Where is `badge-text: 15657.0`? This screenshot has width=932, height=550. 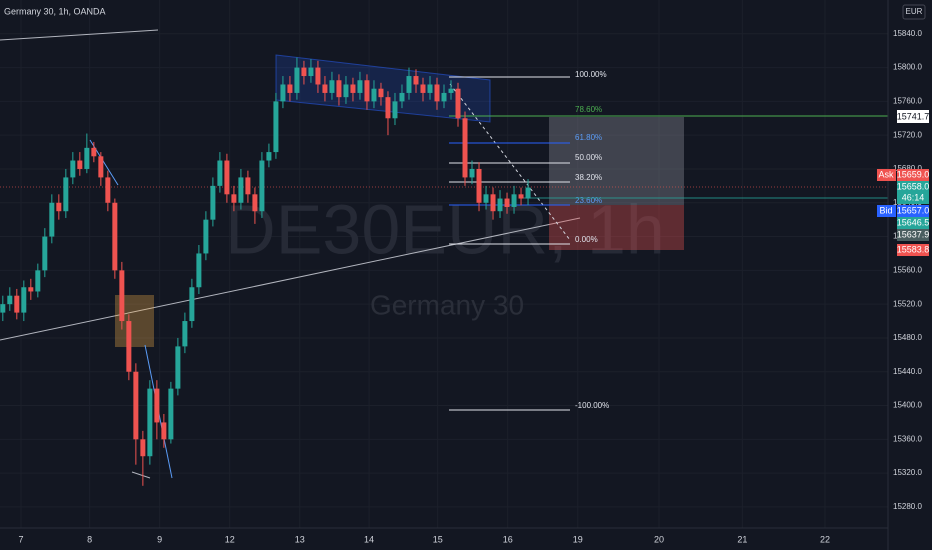 badge-text: 15657.0 is located at coordinates (913, 210).